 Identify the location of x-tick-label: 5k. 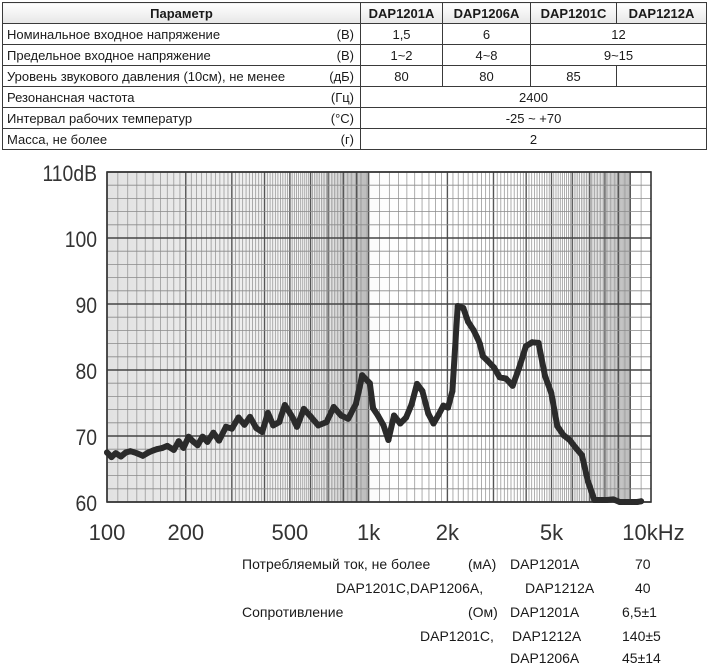
(552, 532).